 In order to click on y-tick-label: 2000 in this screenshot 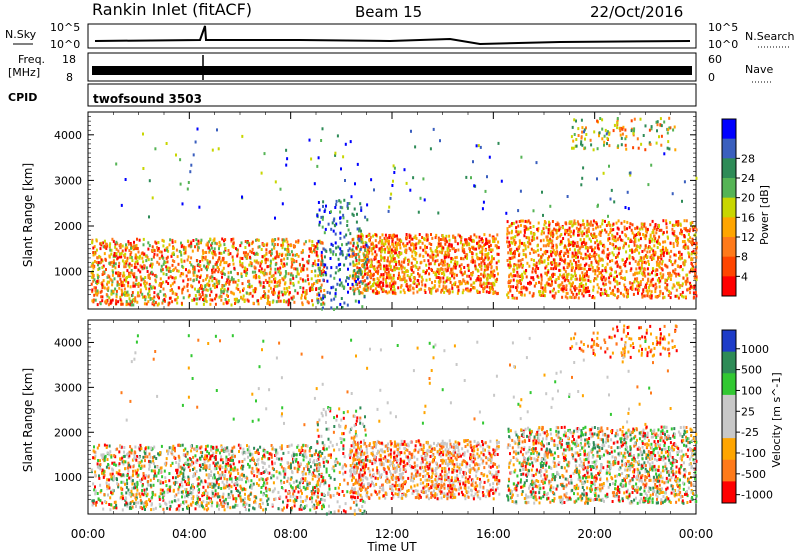, I will do `click(68, 226)`.